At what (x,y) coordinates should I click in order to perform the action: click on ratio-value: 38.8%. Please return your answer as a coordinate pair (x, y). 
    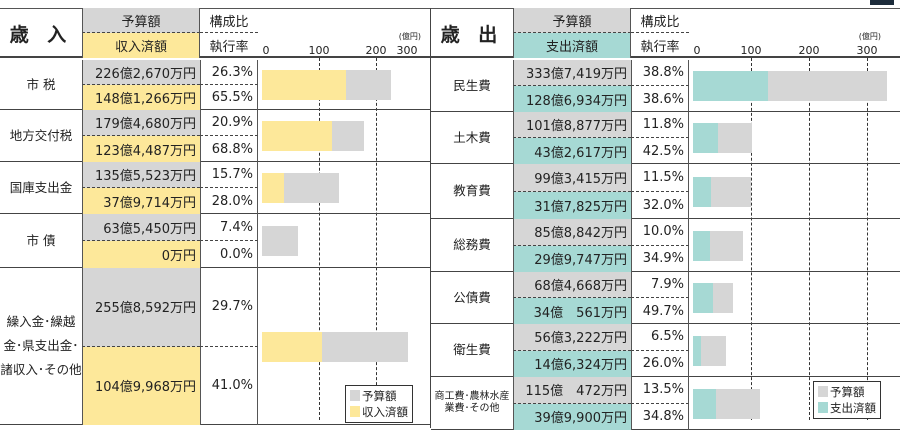
    Looking at the image, I should click on (660, 73).